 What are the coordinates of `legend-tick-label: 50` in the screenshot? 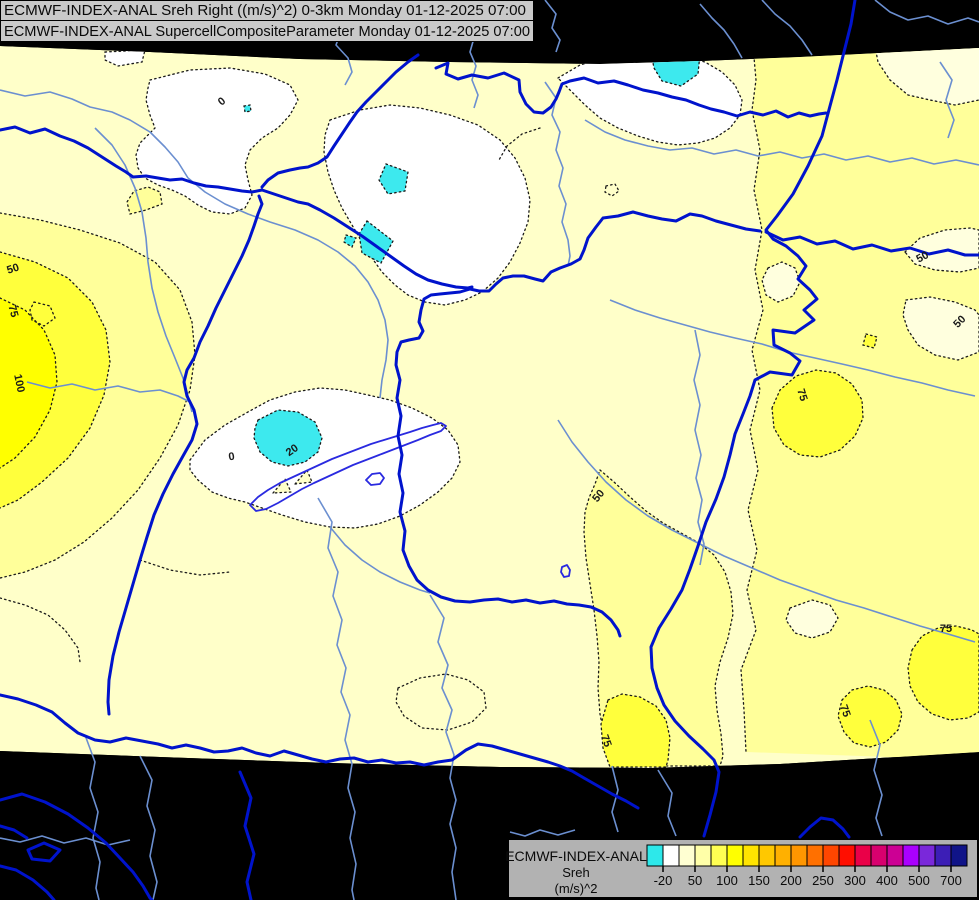 It's located at (695, 880).